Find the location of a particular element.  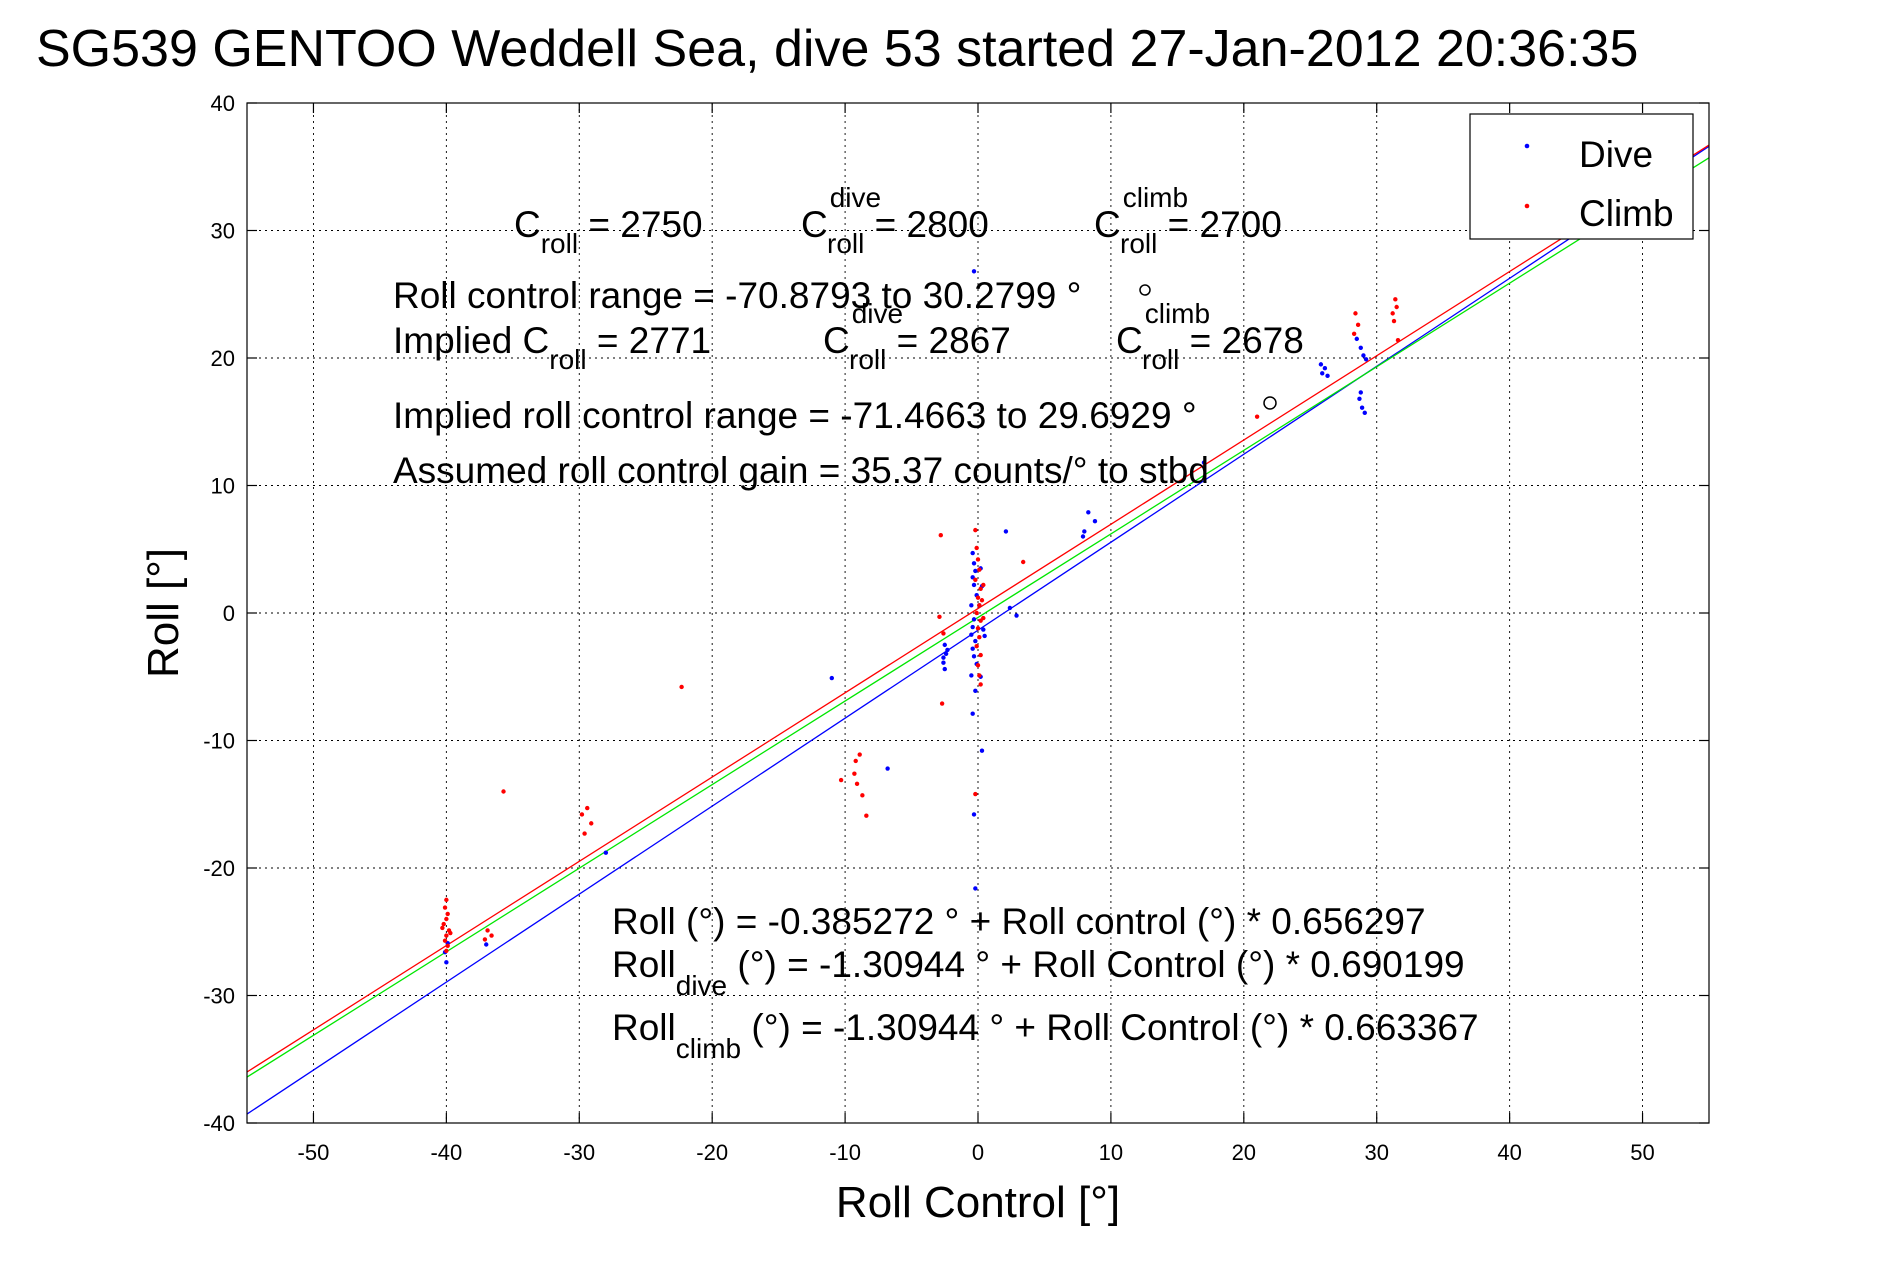

legend-dive-marker is located at coordinates (1527, 146).